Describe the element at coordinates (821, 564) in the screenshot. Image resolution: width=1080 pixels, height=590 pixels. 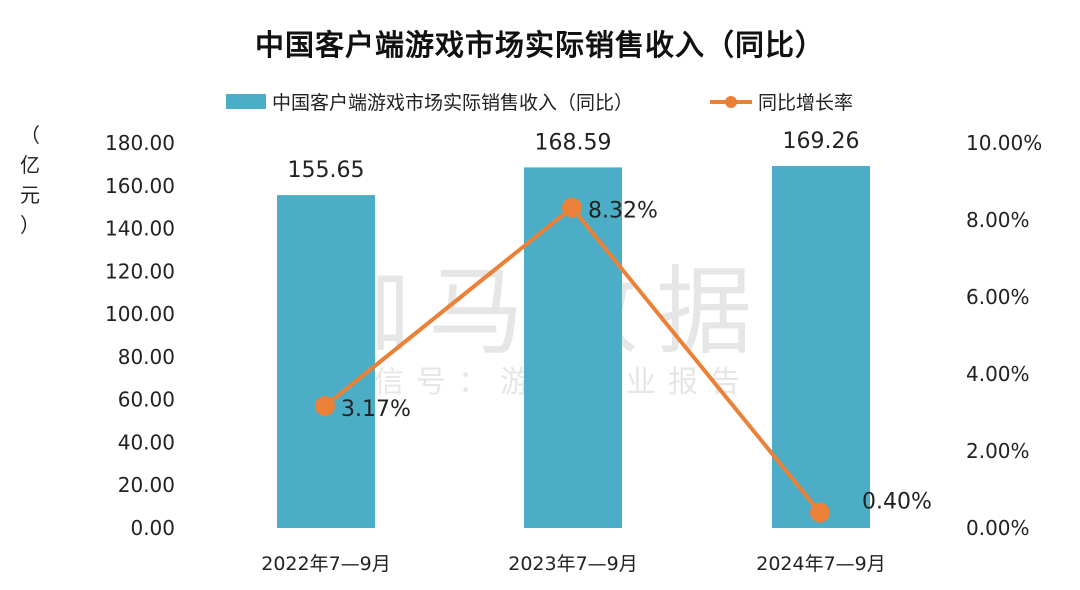
I see `category-label-3: 2024年7—9月` at that location.